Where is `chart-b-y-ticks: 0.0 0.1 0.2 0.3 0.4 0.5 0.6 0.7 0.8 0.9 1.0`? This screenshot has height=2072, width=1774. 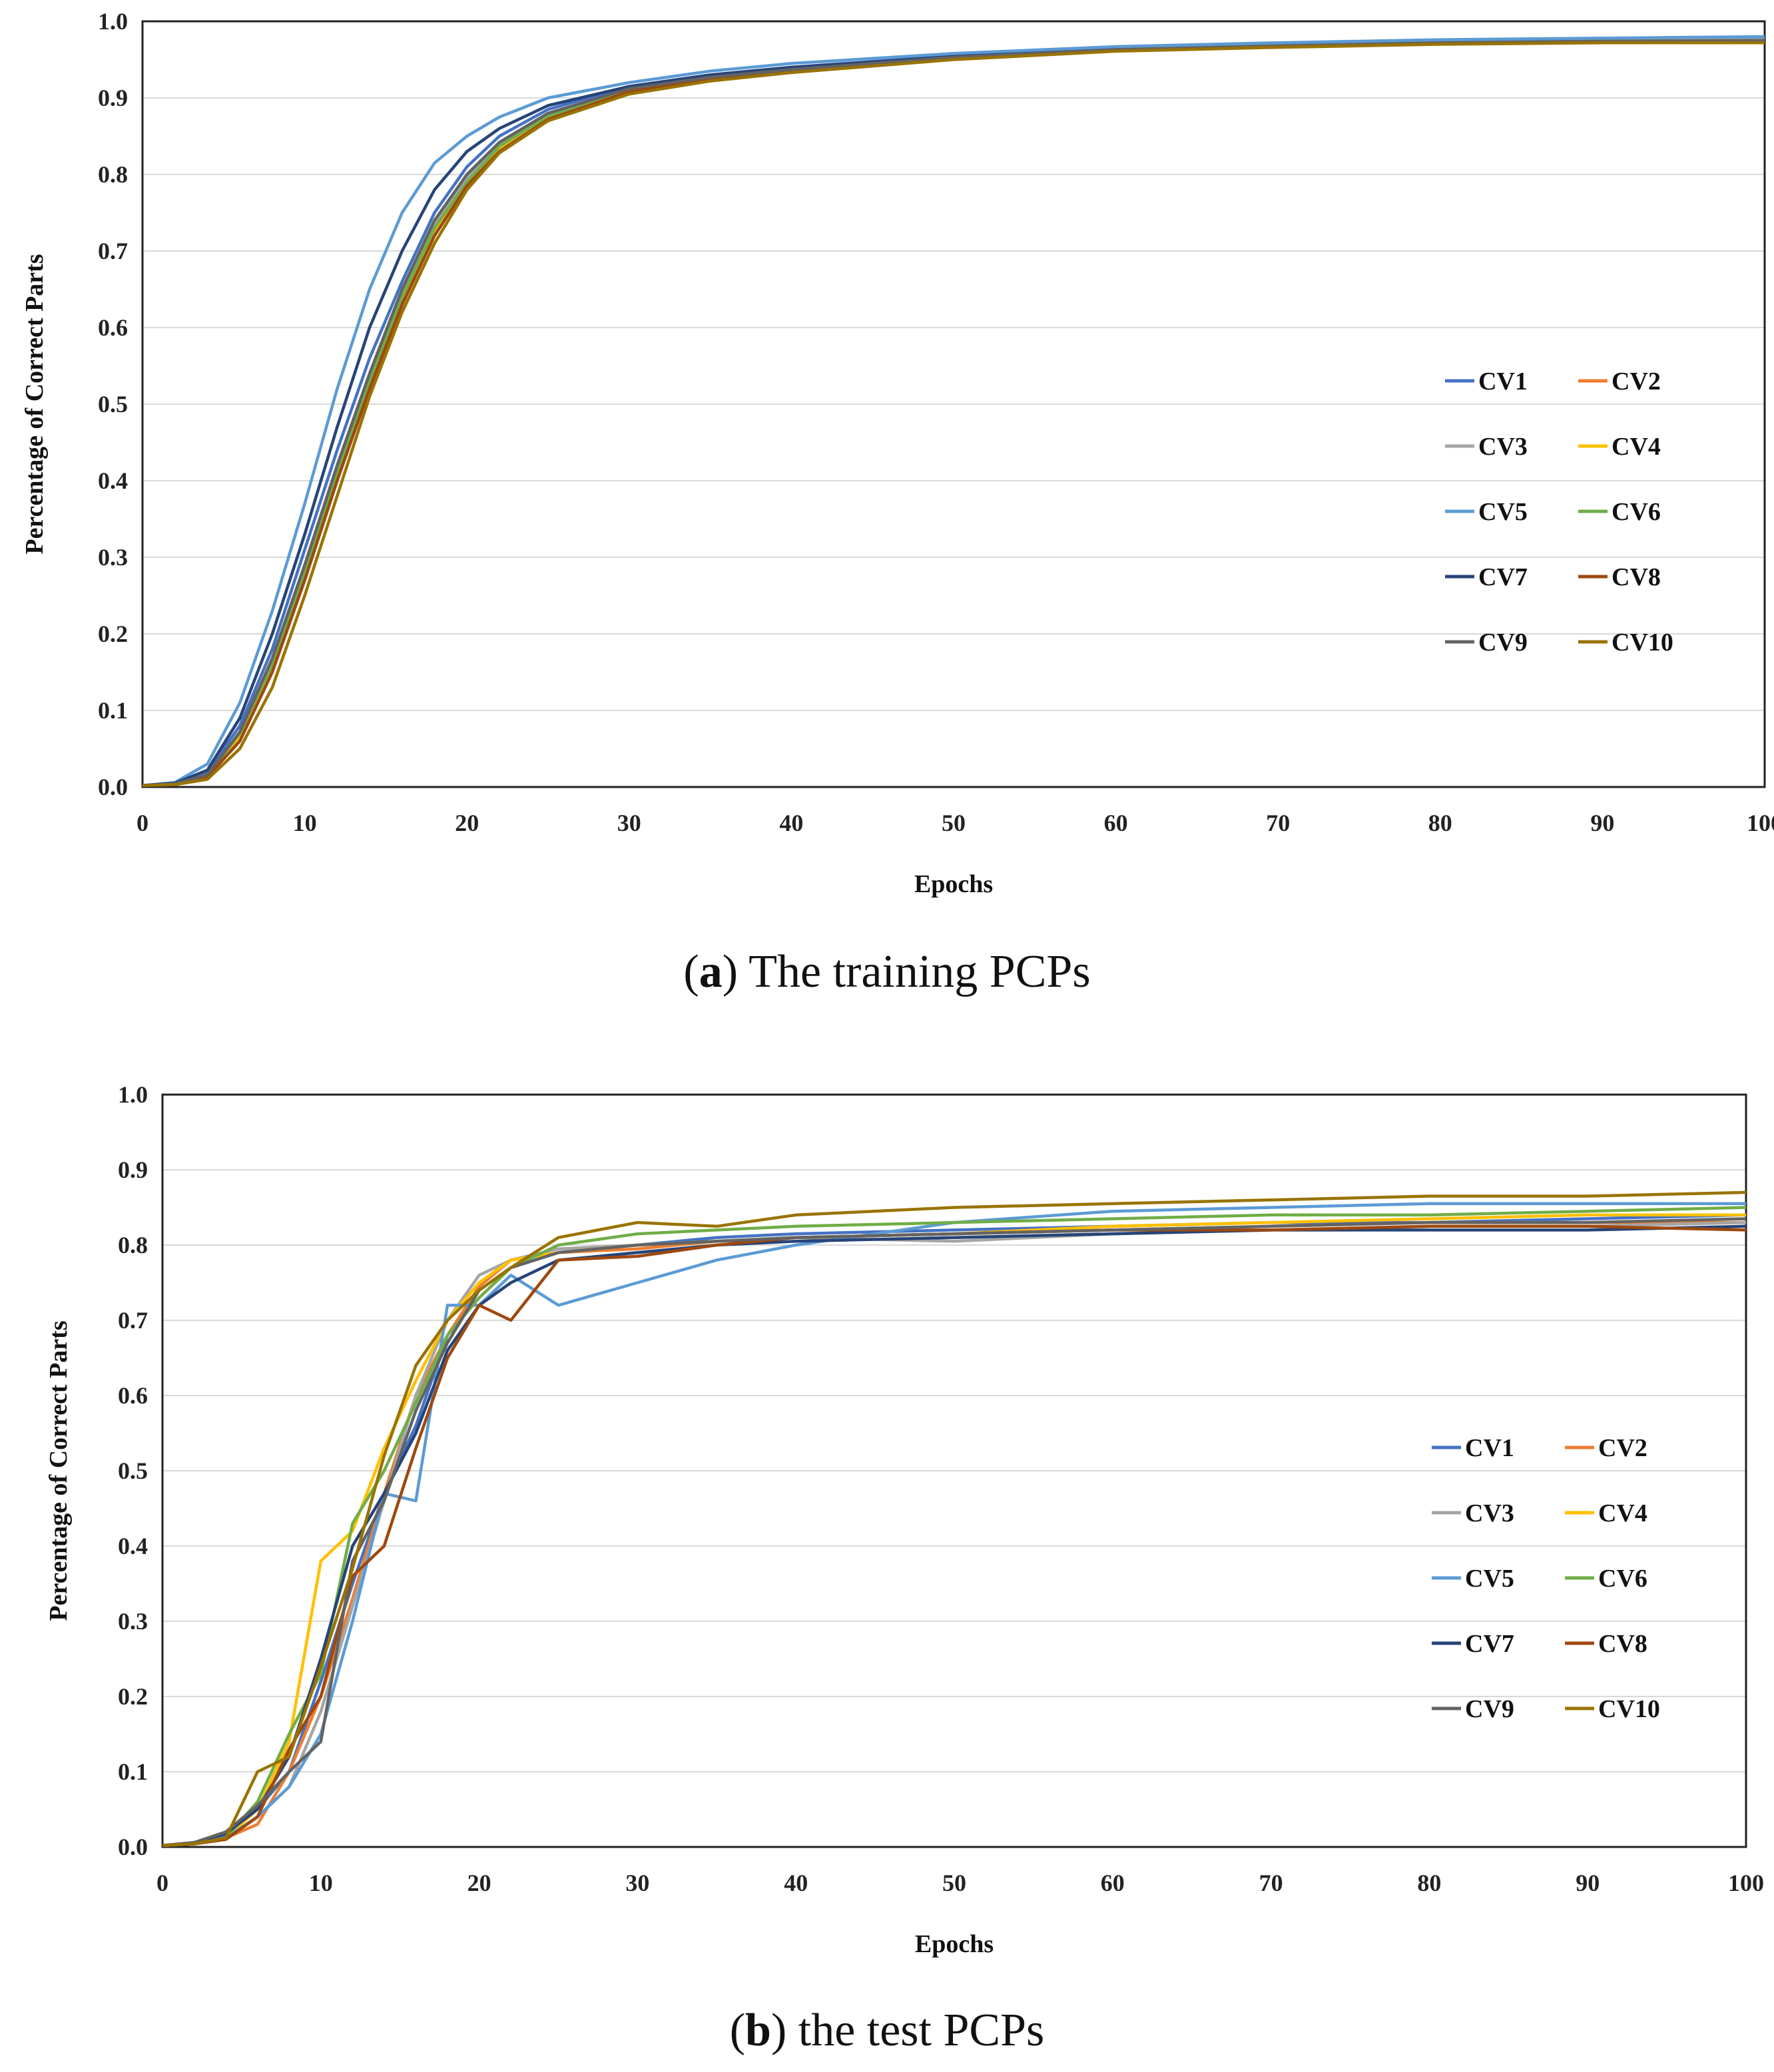 chart-b-y-ticks: 0.0 0.1 0.2 0.3 0.4 0.5 0.6 0.7 0.8 0.9 1.0 is located at coordinates (133, 1470).